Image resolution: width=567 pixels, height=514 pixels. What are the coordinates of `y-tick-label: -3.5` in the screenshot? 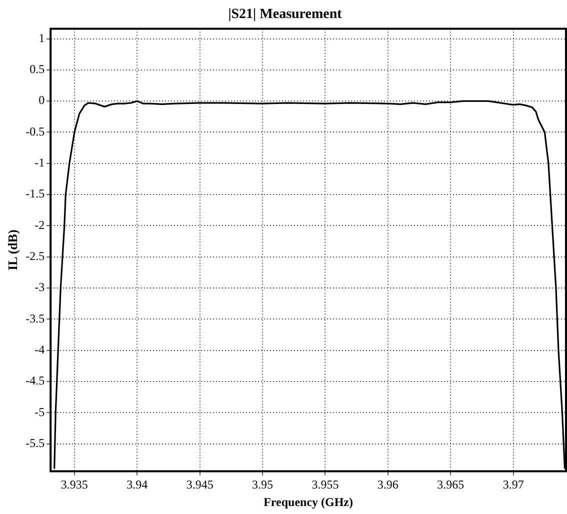 It's located at (35, 318).